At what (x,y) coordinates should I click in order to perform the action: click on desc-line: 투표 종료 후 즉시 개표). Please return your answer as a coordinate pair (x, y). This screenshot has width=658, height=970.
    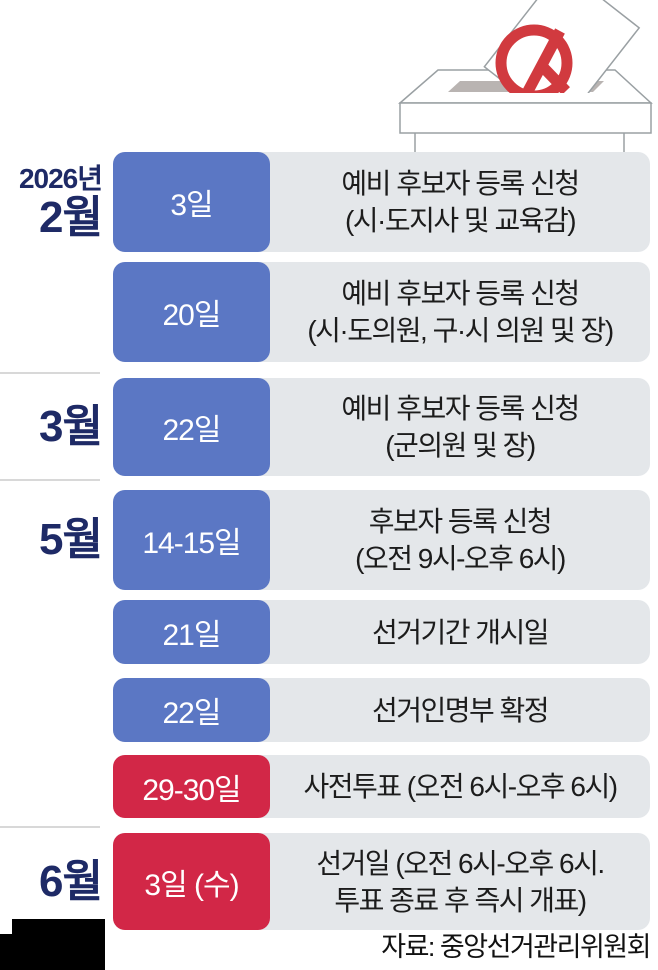
    Looking at the image, I should click on (460, 900).